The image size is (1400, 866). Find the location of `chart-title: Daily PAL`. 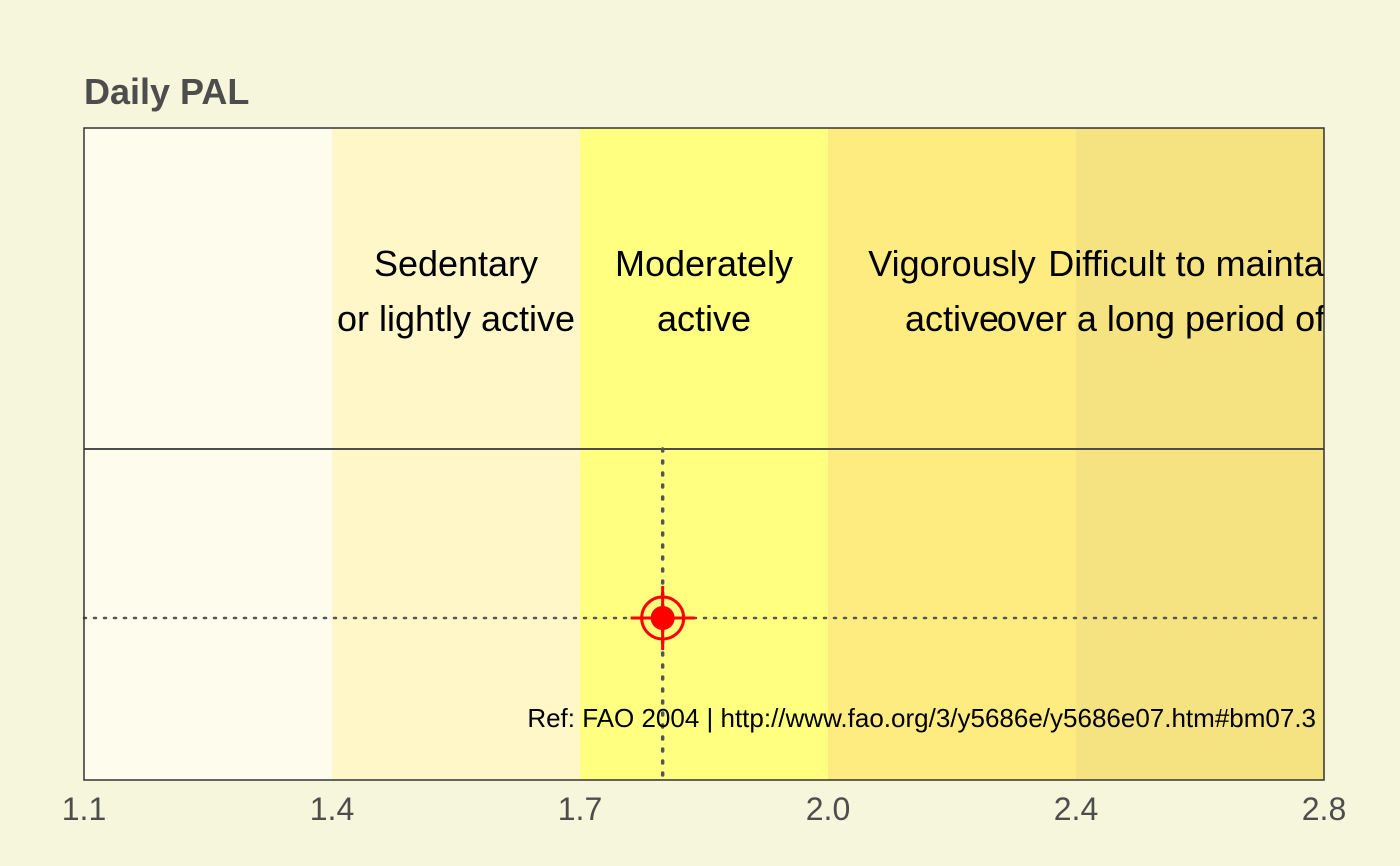

chart-title: Daily PAL is located at coordinates (166, 91).